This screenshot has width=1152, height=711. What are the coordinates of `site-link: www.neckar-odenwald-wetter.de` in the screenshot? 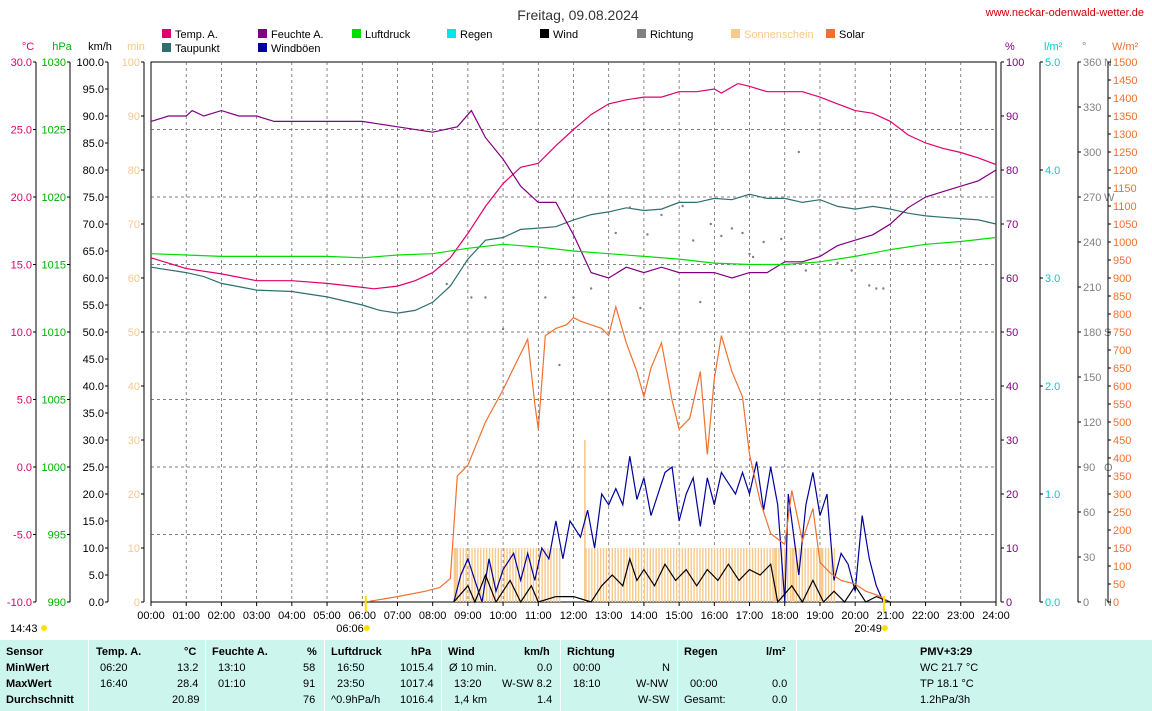 It's located at (1064, 13).